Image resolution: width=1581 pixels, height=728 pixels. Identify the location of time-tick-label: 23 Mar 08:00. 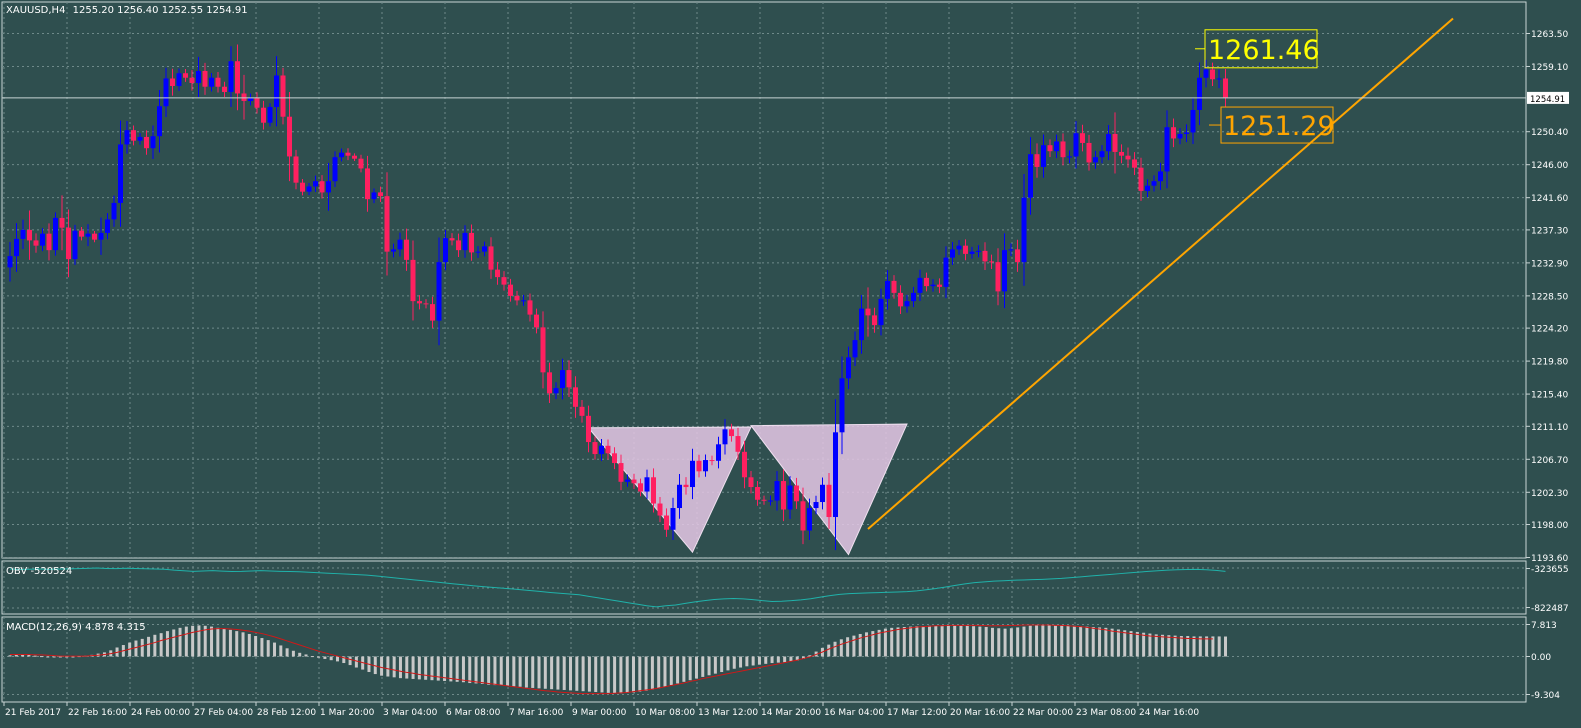
(1106, 713).